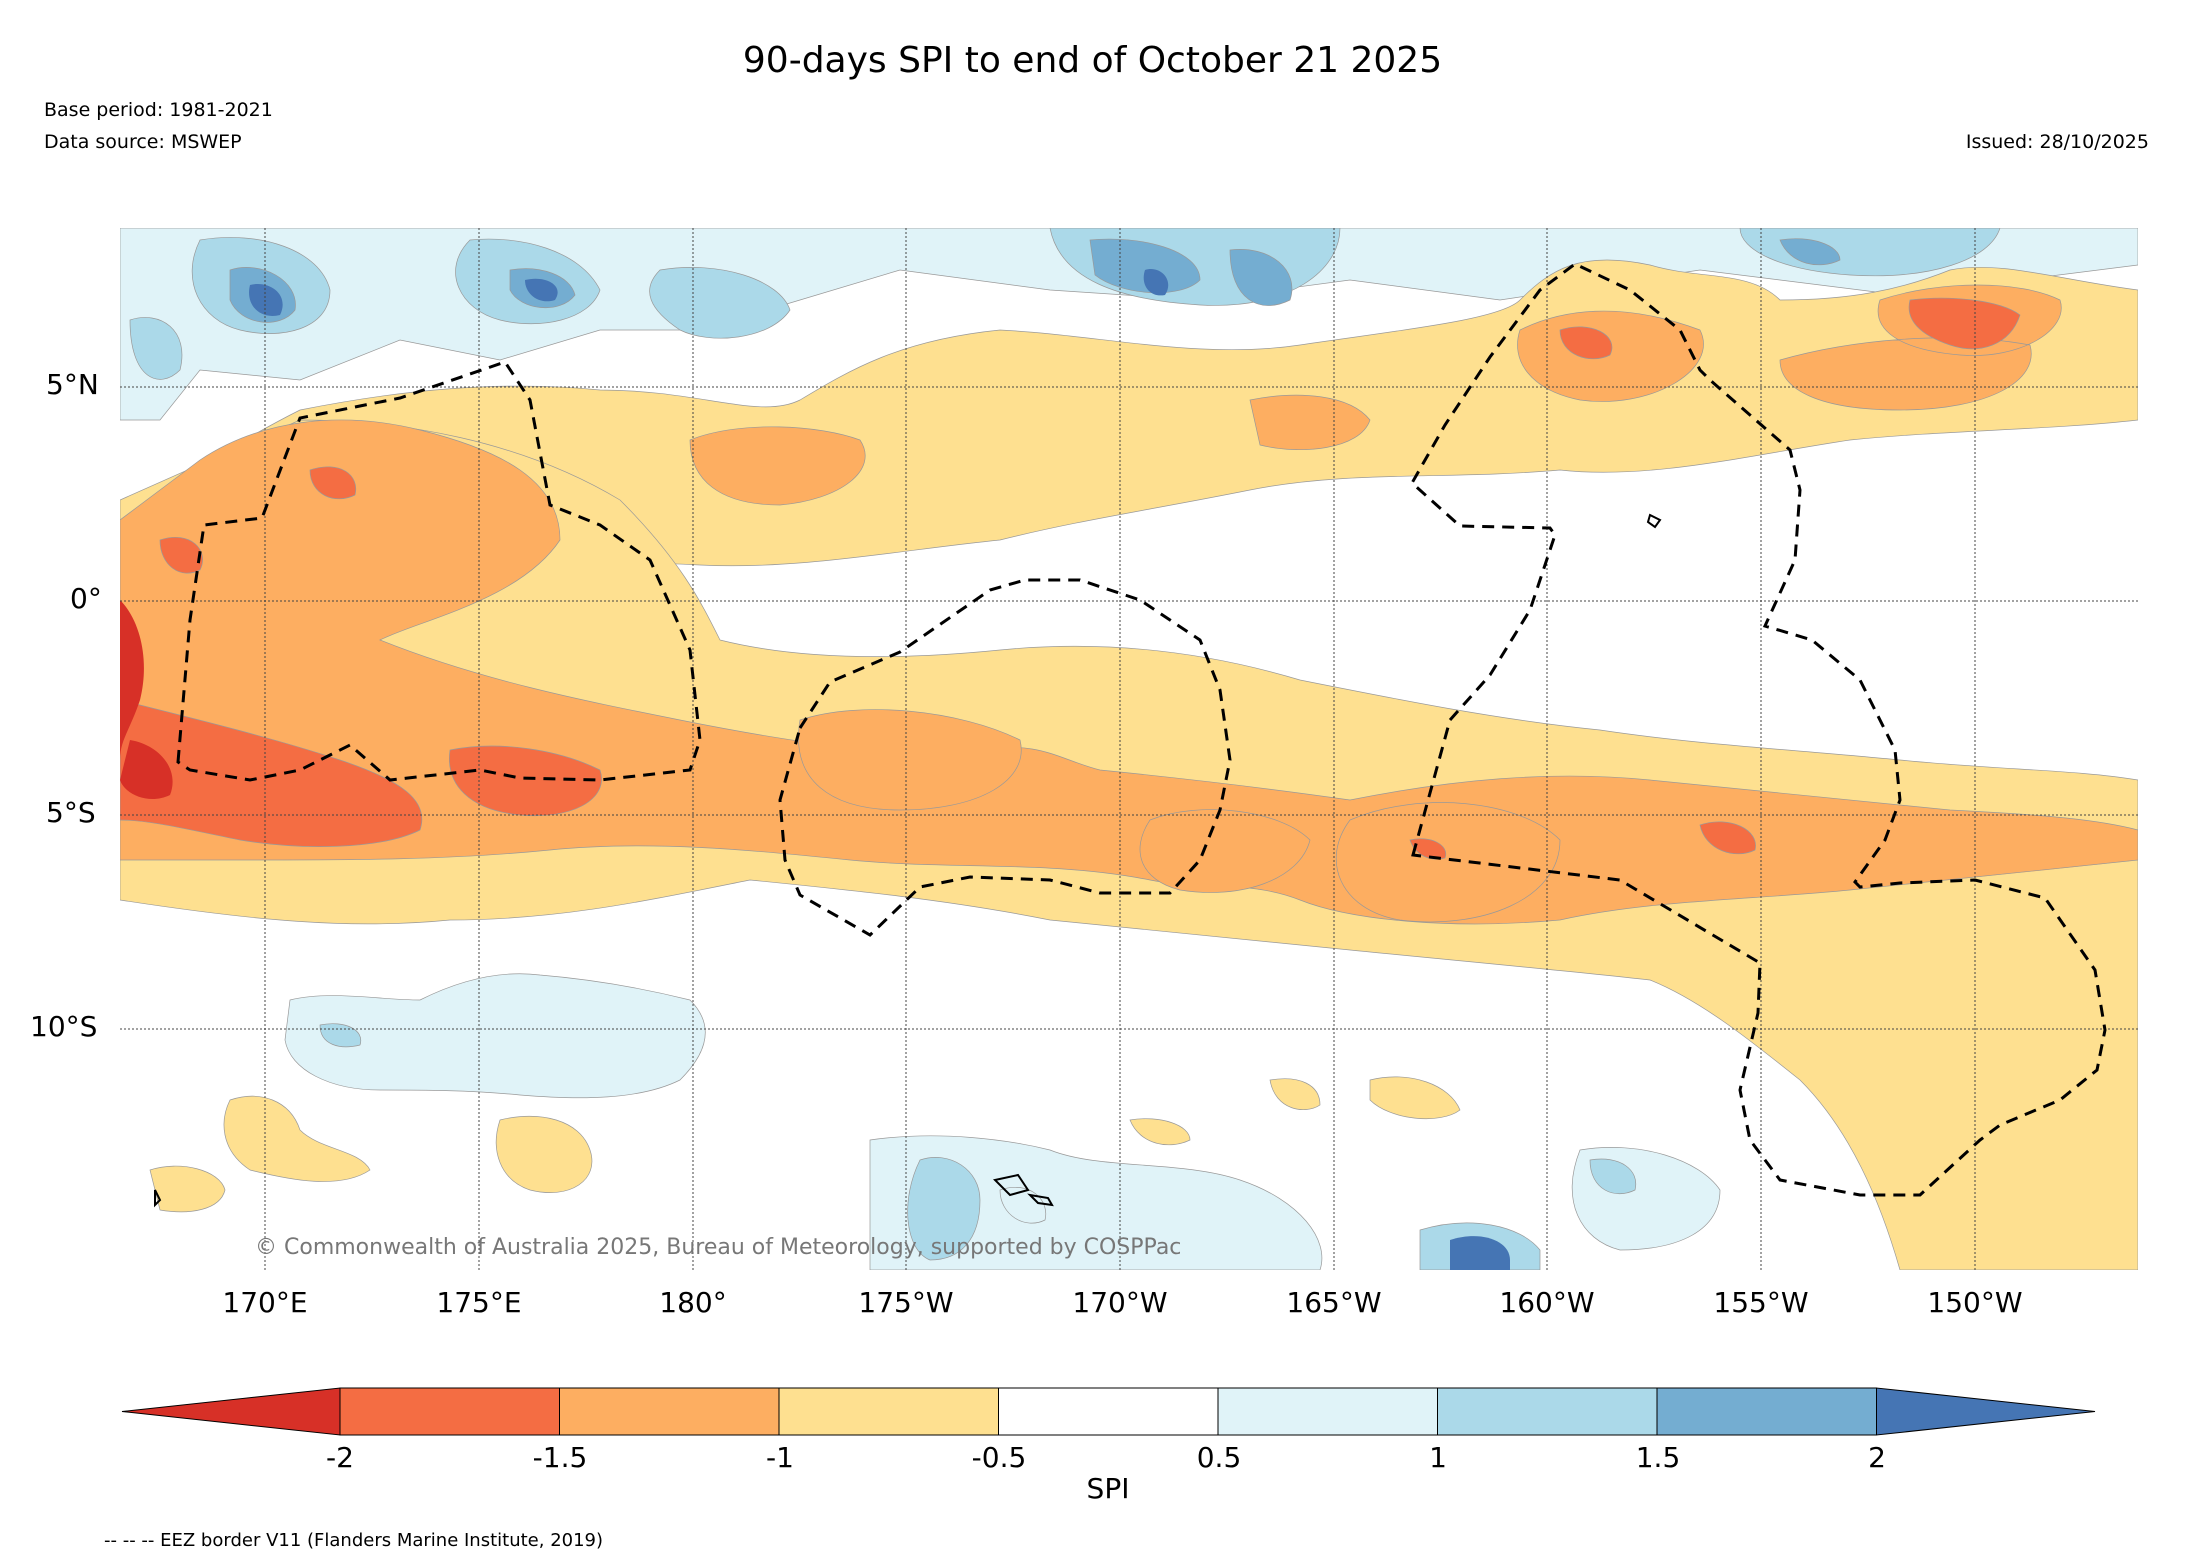  Describe the element at coordinates (340, 1457) in the screenshot. I see `colorbar-tick: -2` at that location.